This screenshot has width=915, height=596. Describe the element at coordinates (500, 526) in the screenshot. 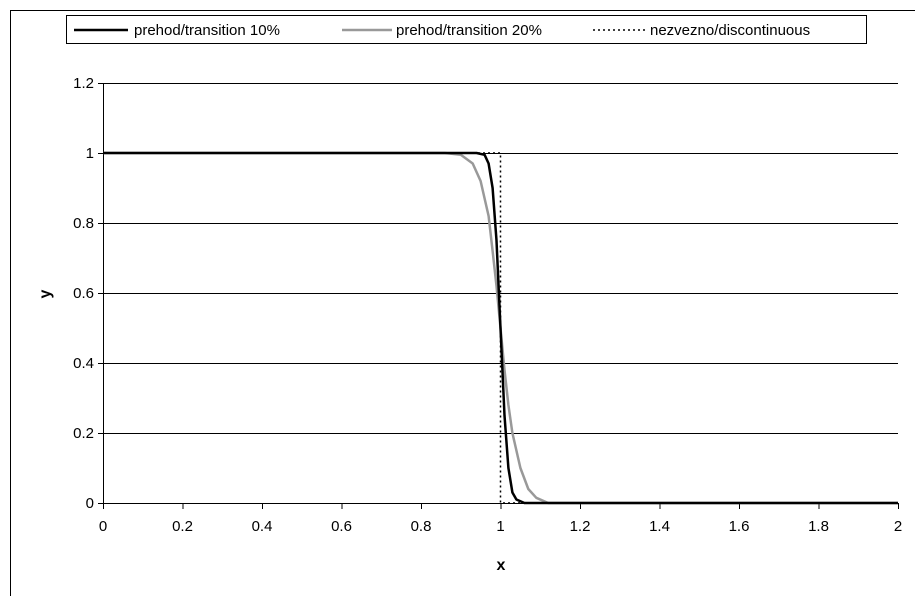

I see `x-tick-label-5: 1` at that location.